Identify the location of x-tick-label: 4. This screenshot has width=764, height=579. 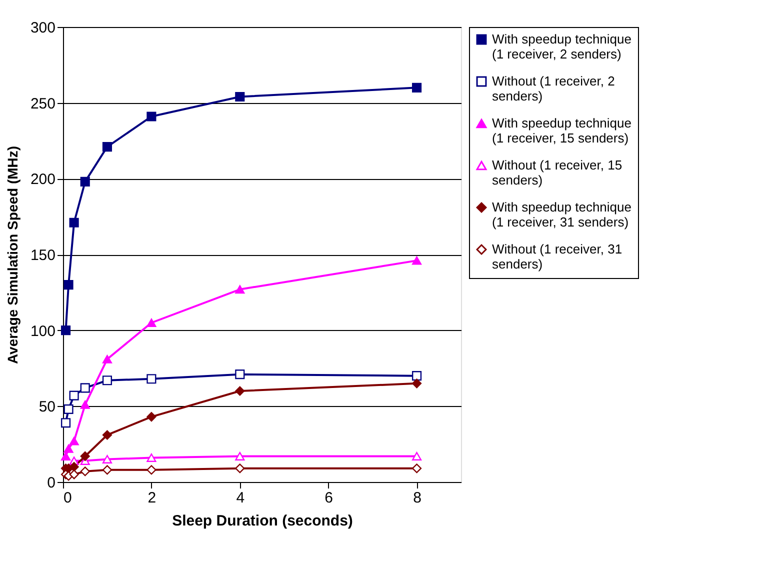
(240, 498).